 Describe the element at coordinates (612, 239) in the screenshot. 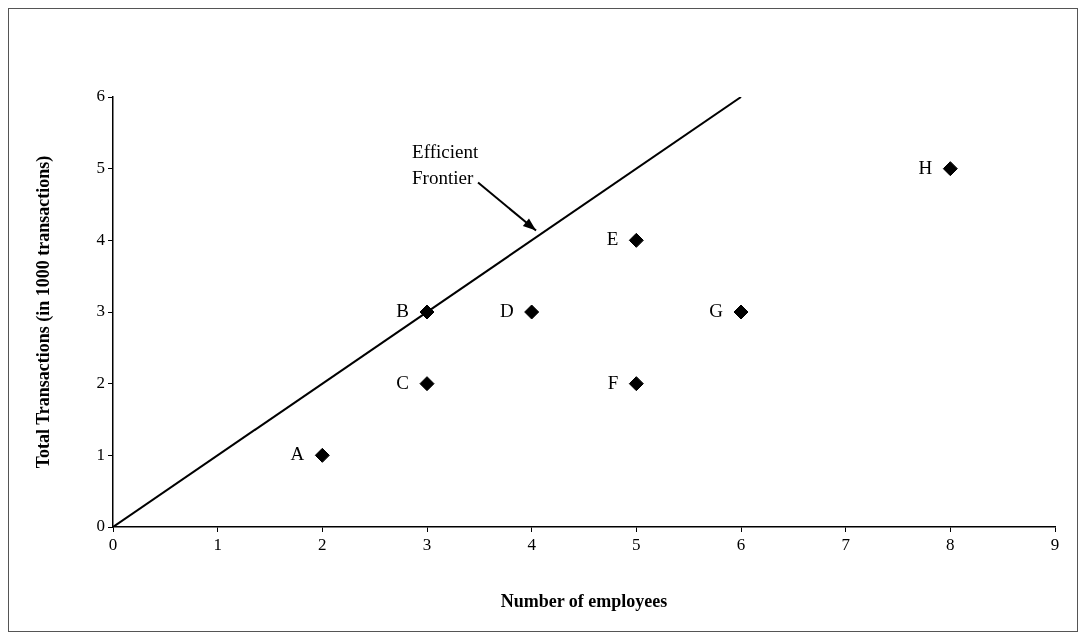

I see `annotation: E` at that location.